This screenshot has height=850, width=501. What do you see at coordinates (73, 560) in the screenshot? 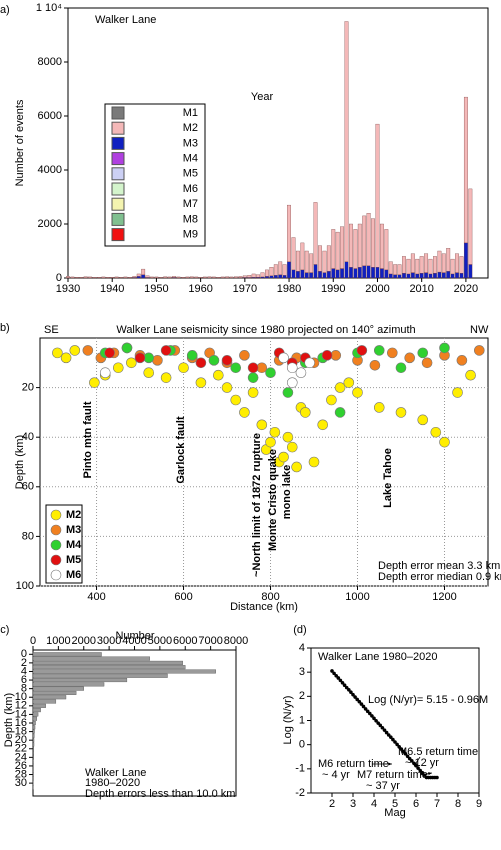
I see `legend-label: M5` at bounding box center [73, 560].